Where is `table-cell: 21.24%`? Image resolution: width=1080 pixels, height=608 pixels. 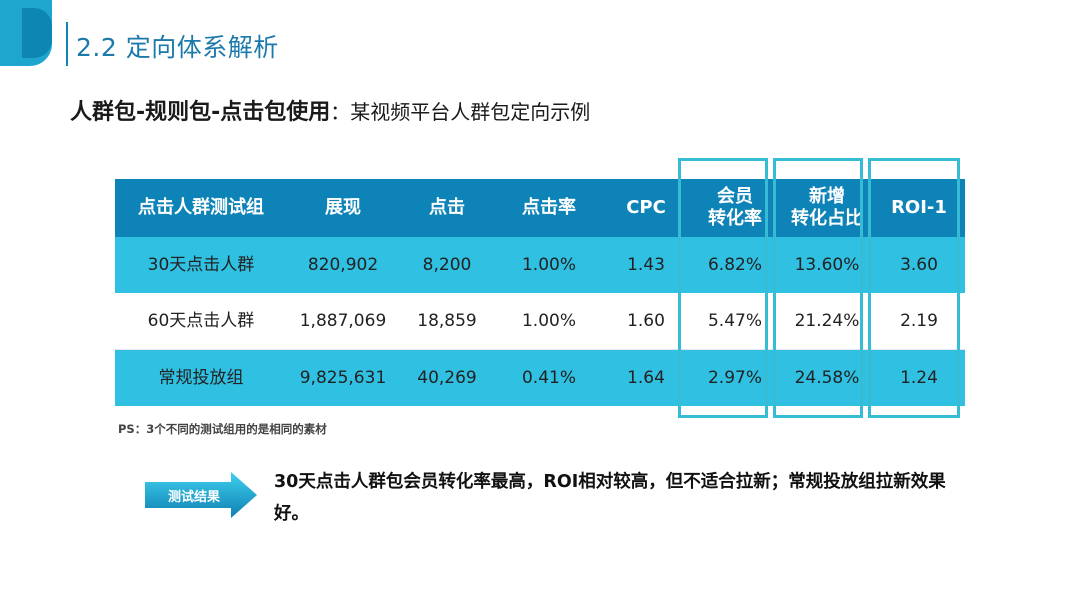 table-cell: 21.24% is located at coordinates (827, 320).